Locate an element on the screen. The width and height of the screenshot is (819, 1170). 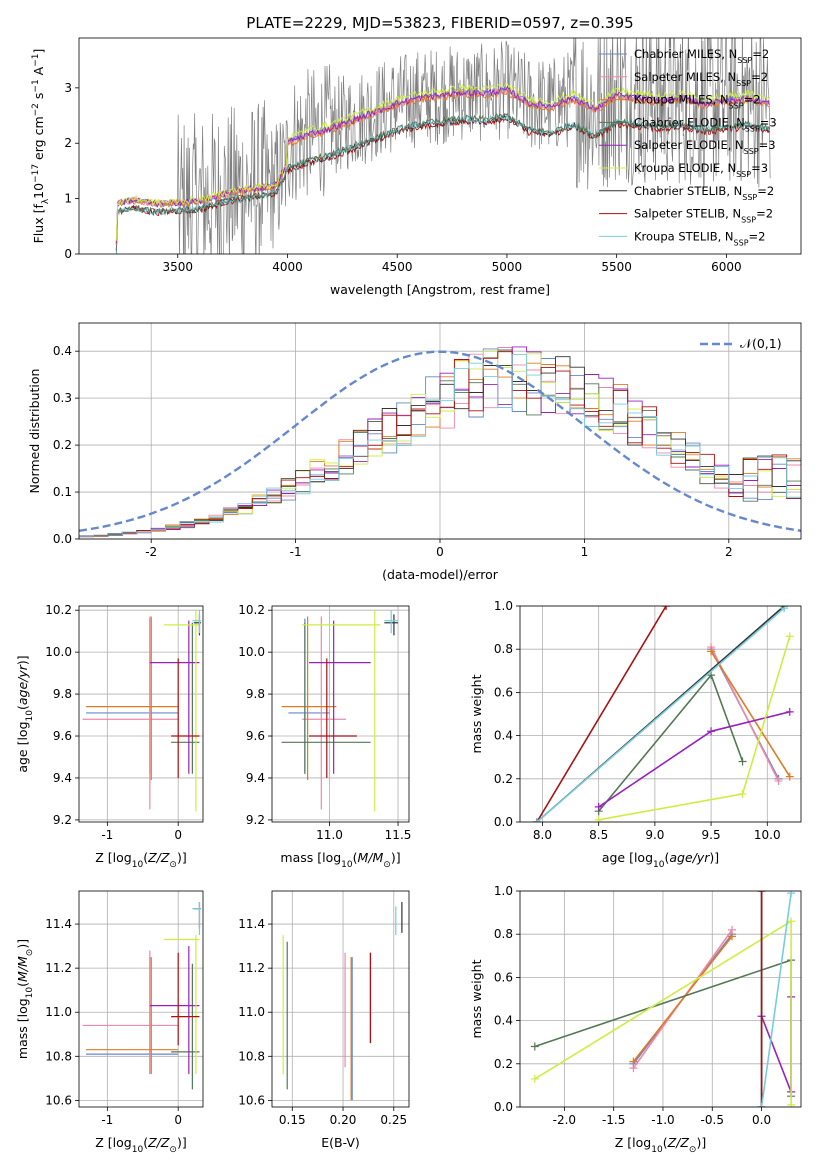
y-tick-label: 1 is located at coordinates (68, 199).